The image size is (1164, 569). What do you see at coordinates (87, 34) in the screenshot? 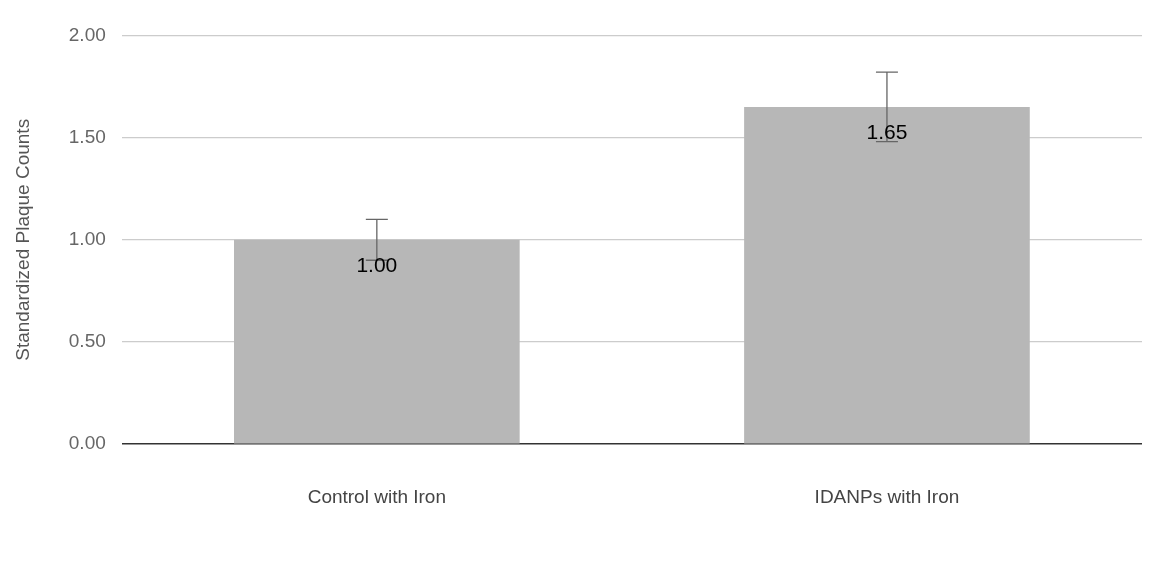
I see `y-tick-label: 2.00` at bounding box center [87, 34].